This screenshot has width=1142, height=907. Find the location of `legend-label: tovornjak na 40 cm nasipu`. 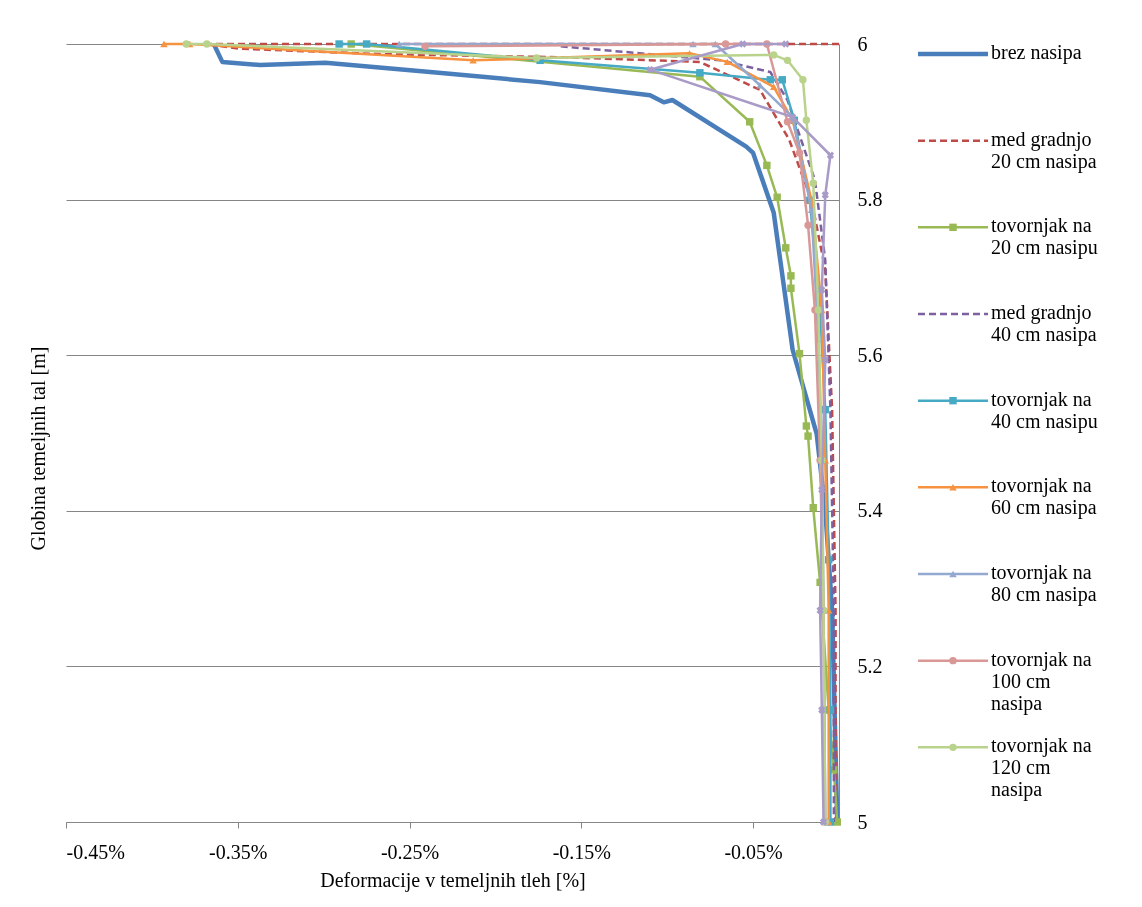

legend-label: tovornjak na 40 cm nasipu is located at coordinates (1044, 410).